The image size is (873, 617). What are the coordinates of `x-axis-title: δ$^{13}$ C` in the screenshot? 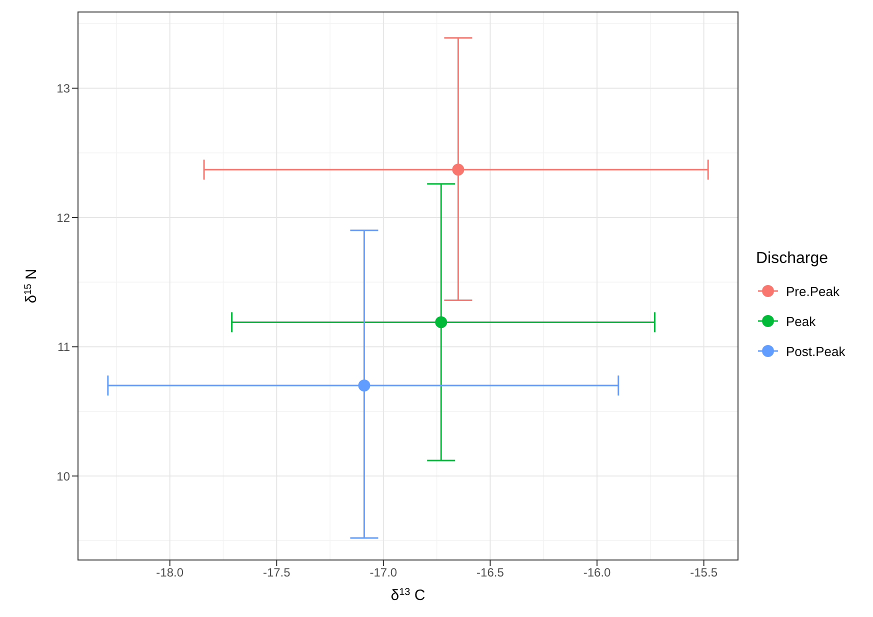 It's located at (408, 595).